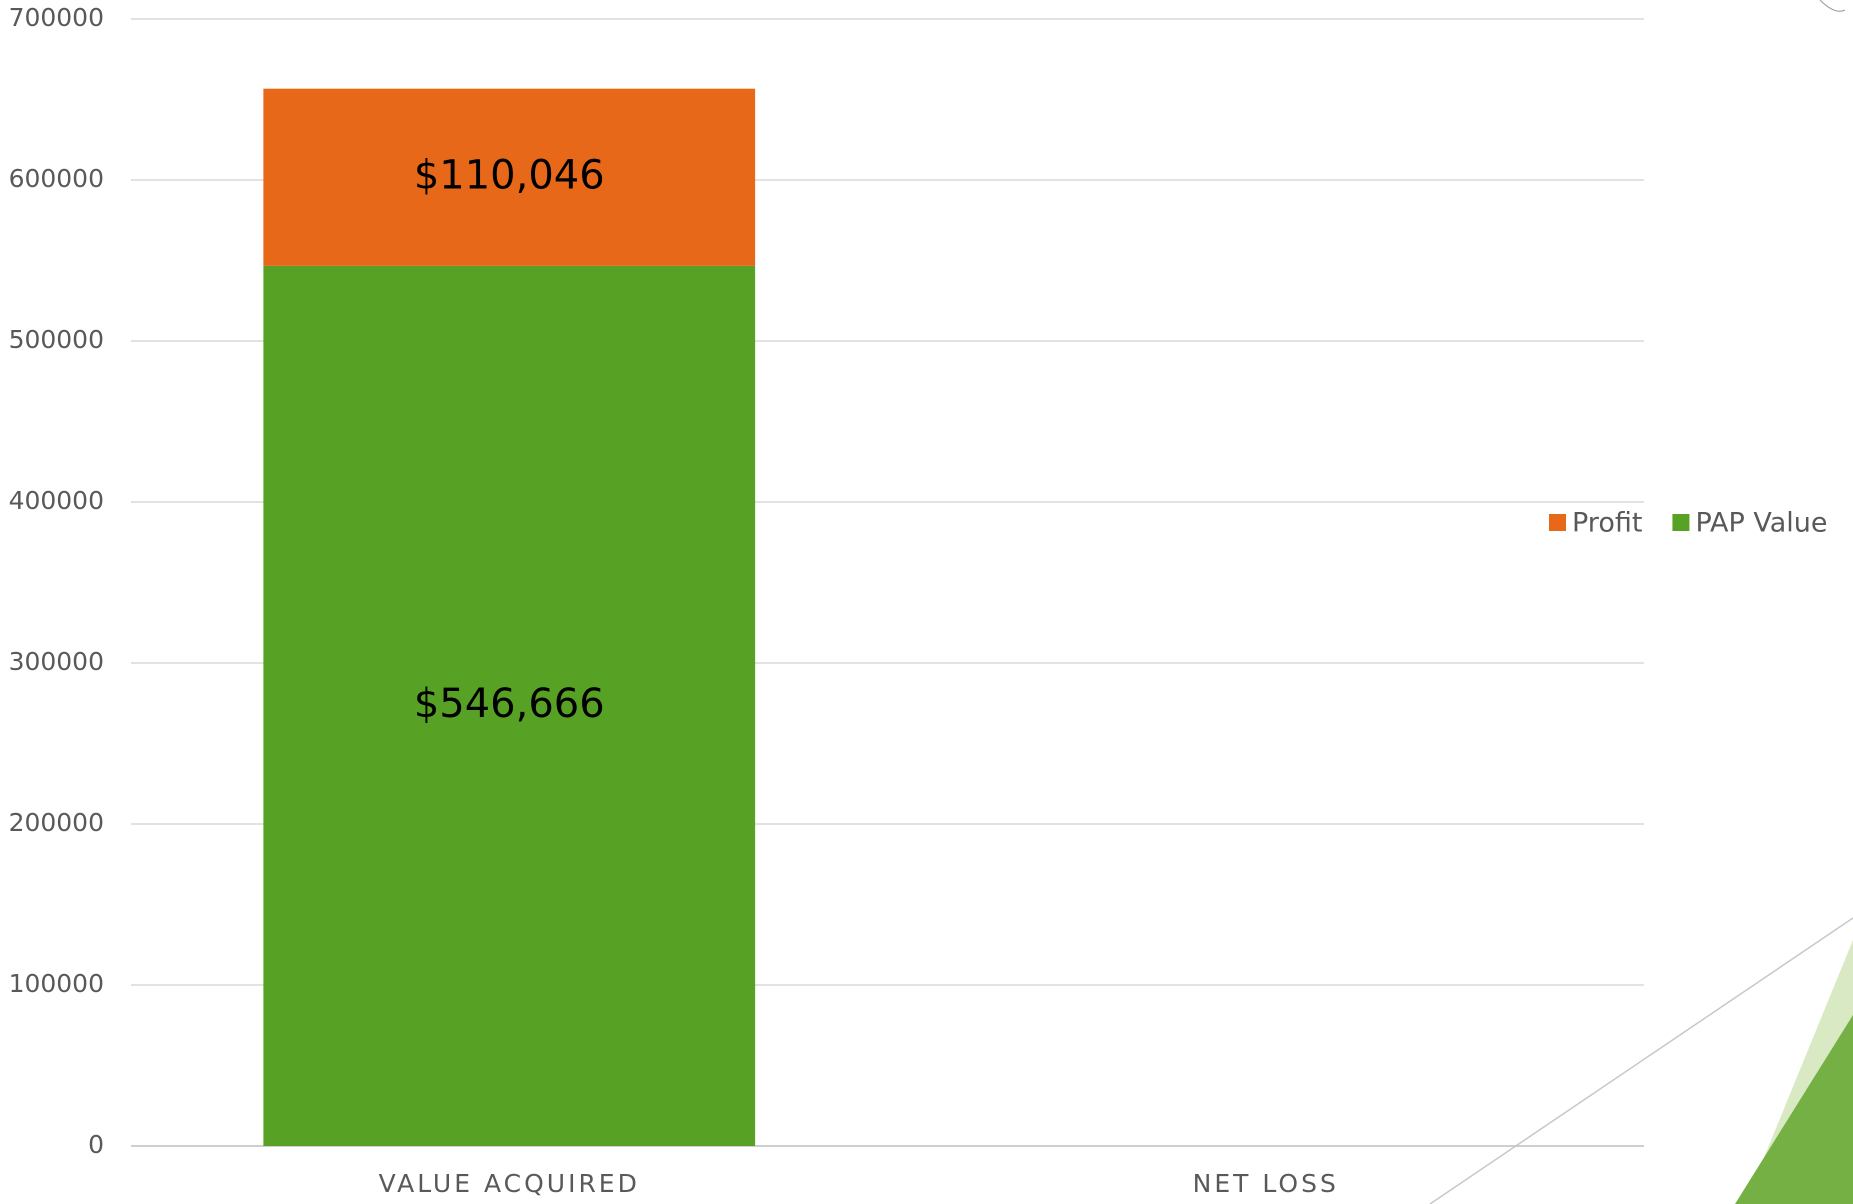  I want to click on y-tick-label: 700000, so click(56, 17).